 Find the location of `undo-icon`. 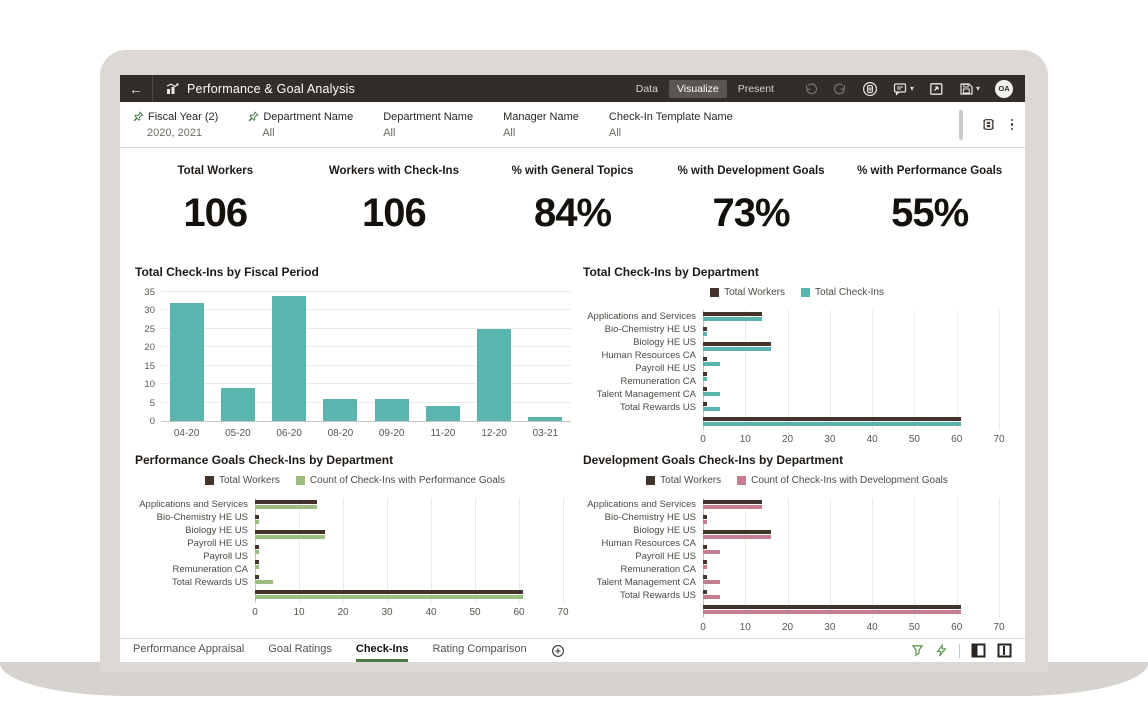

undo-icon is located at coordinates (811, 89).